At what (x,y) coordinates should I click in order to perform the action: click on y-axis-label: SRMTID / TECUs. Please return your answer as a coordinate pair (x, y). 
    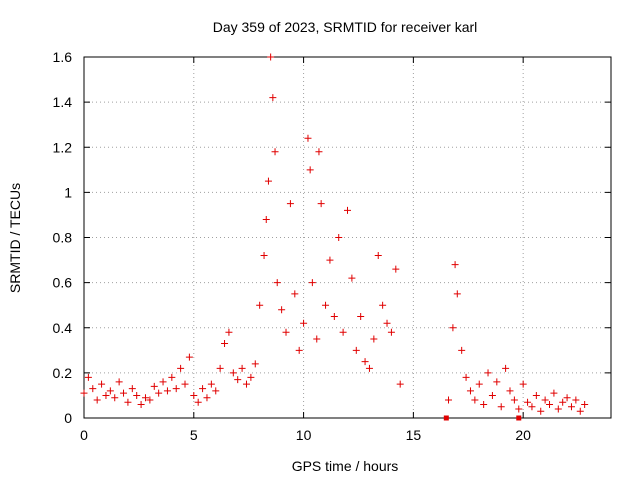
    Looking at the image, I should click on (15, 238).